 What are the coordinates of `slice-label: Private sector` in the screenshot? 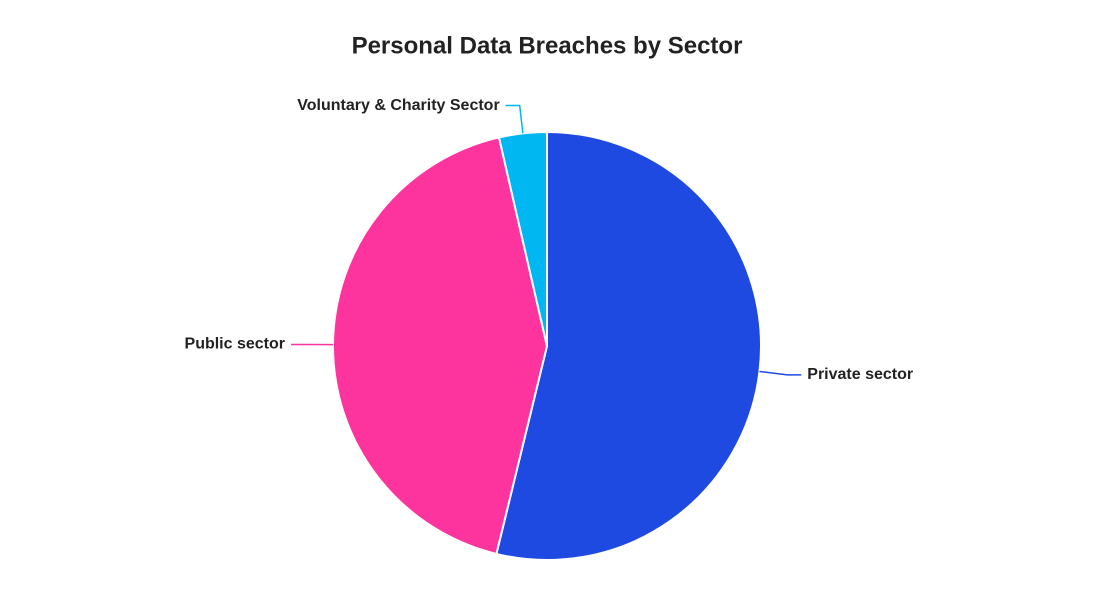 It's located at (860, 374).